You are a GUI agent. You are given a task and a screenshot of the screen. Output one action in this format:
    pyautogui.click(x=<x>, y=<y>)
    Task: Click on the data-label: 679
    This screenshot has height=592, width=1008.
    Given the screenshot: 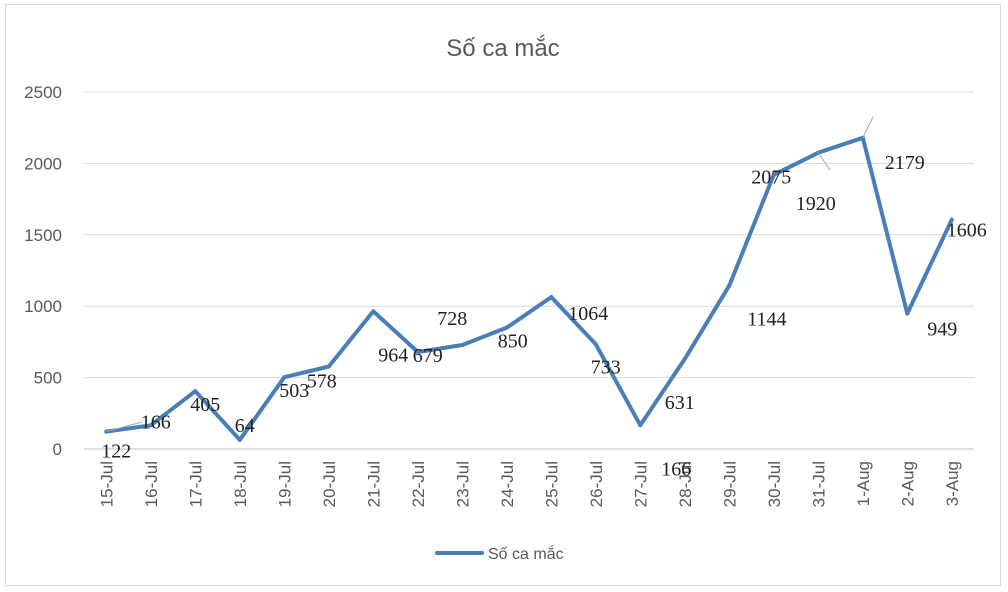 What is the action you would take?
    pyautogui.click(x=428, y=356)
    